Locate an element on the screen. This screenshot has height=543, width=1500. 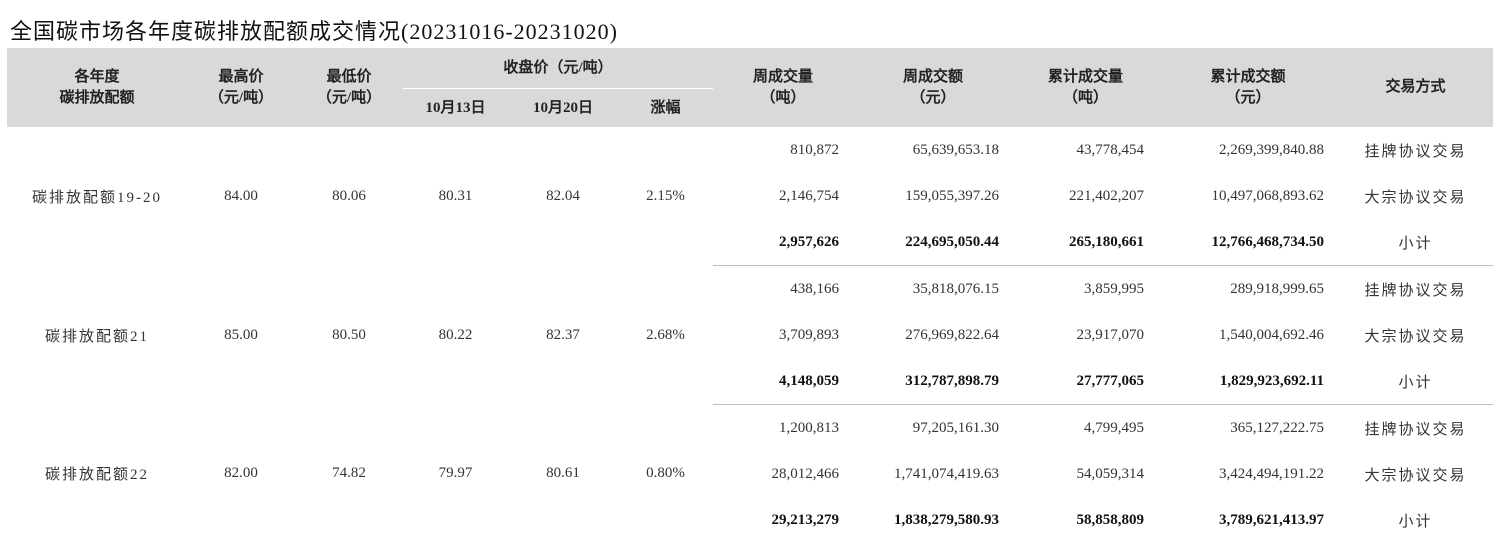
cum-volume: 43,778,454 is located at coordinates (1085, 150).